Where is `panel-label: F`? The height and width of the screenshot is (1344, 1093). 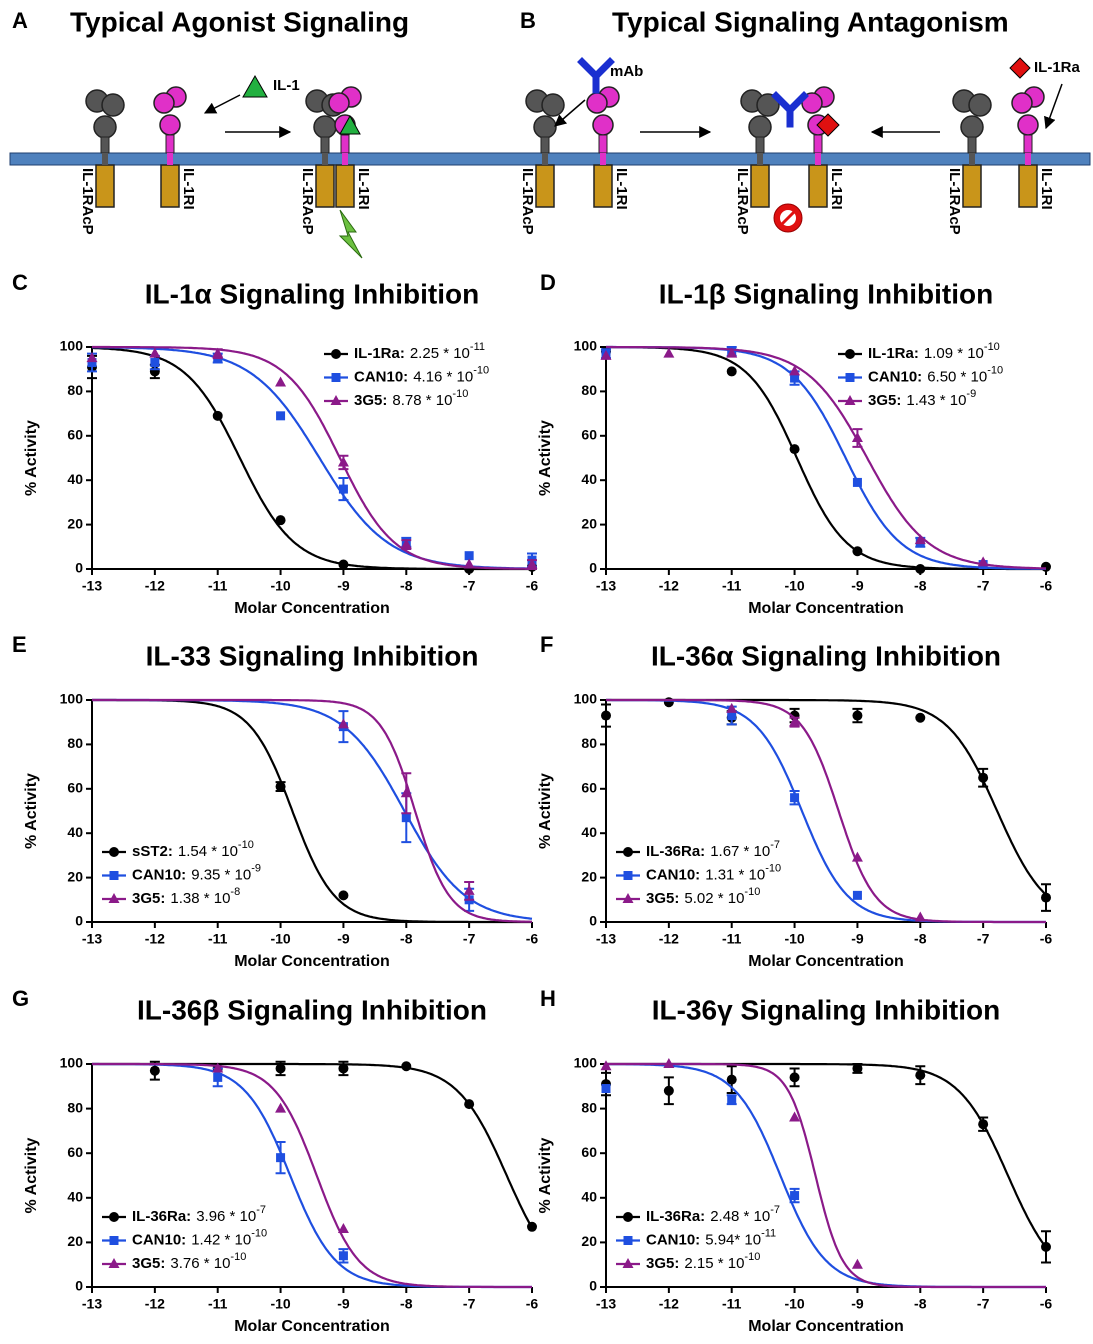
panel-label: F is located at coordinates (546, 644).